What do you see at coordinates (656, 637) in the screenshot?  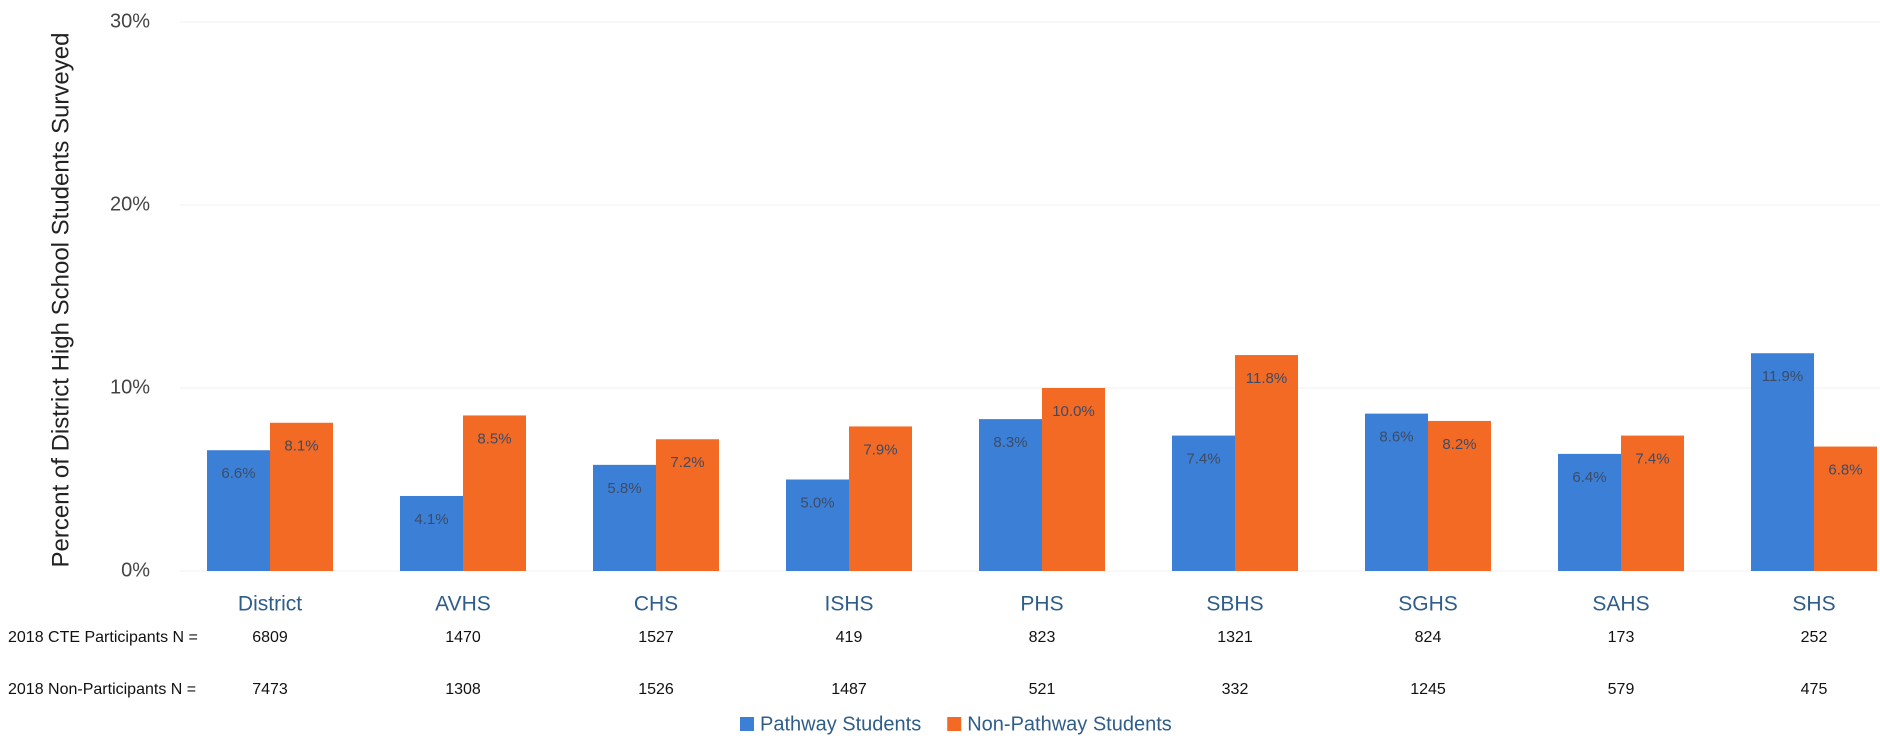 I see `table-cell: 1527` at bounding box center [656, 637].